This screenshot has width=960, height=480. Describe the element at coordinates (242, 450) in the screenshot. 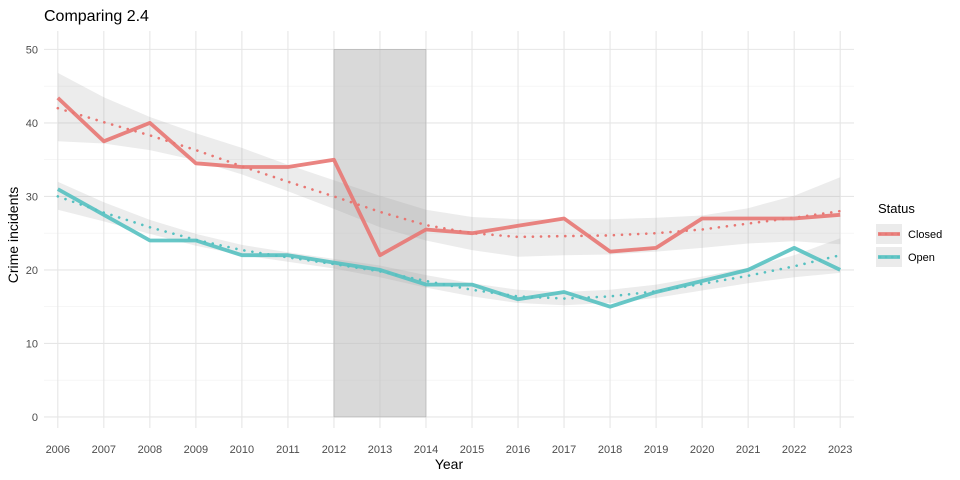

I see `x-tick-label: 2010` at that location.